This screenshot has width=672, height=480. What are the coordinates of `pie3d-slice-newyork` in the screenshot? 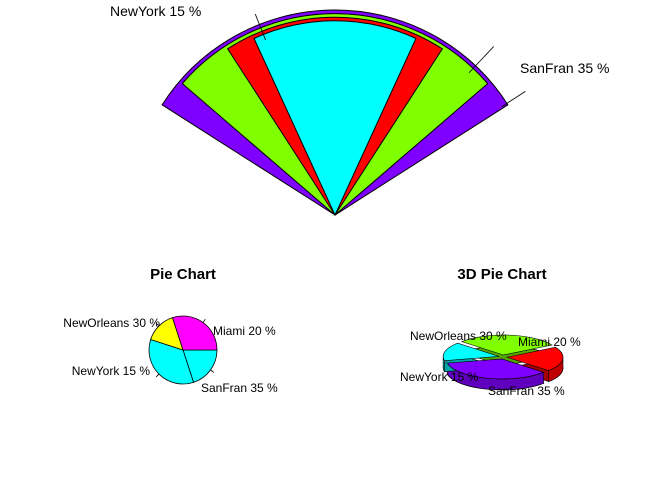 It's located at (471, 351).